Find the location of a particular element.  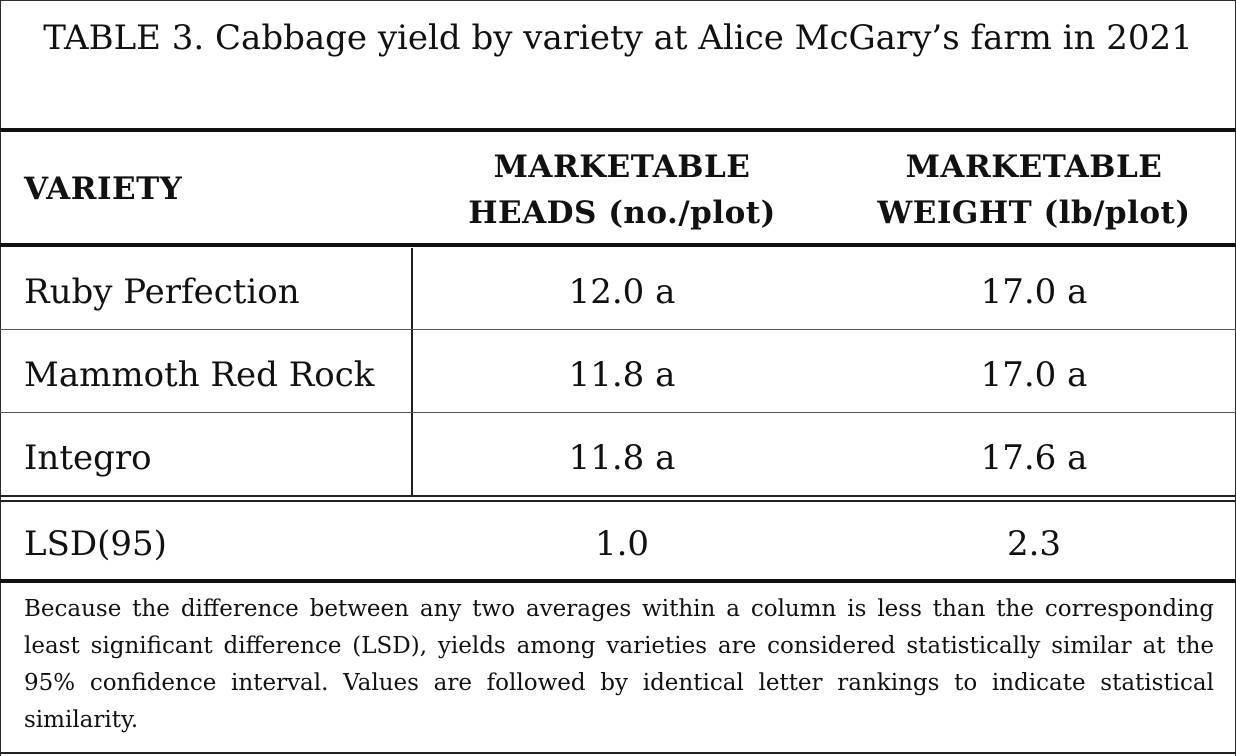

row-2-variety: Mammoth Red Rock is located at coordinates (199, 375).